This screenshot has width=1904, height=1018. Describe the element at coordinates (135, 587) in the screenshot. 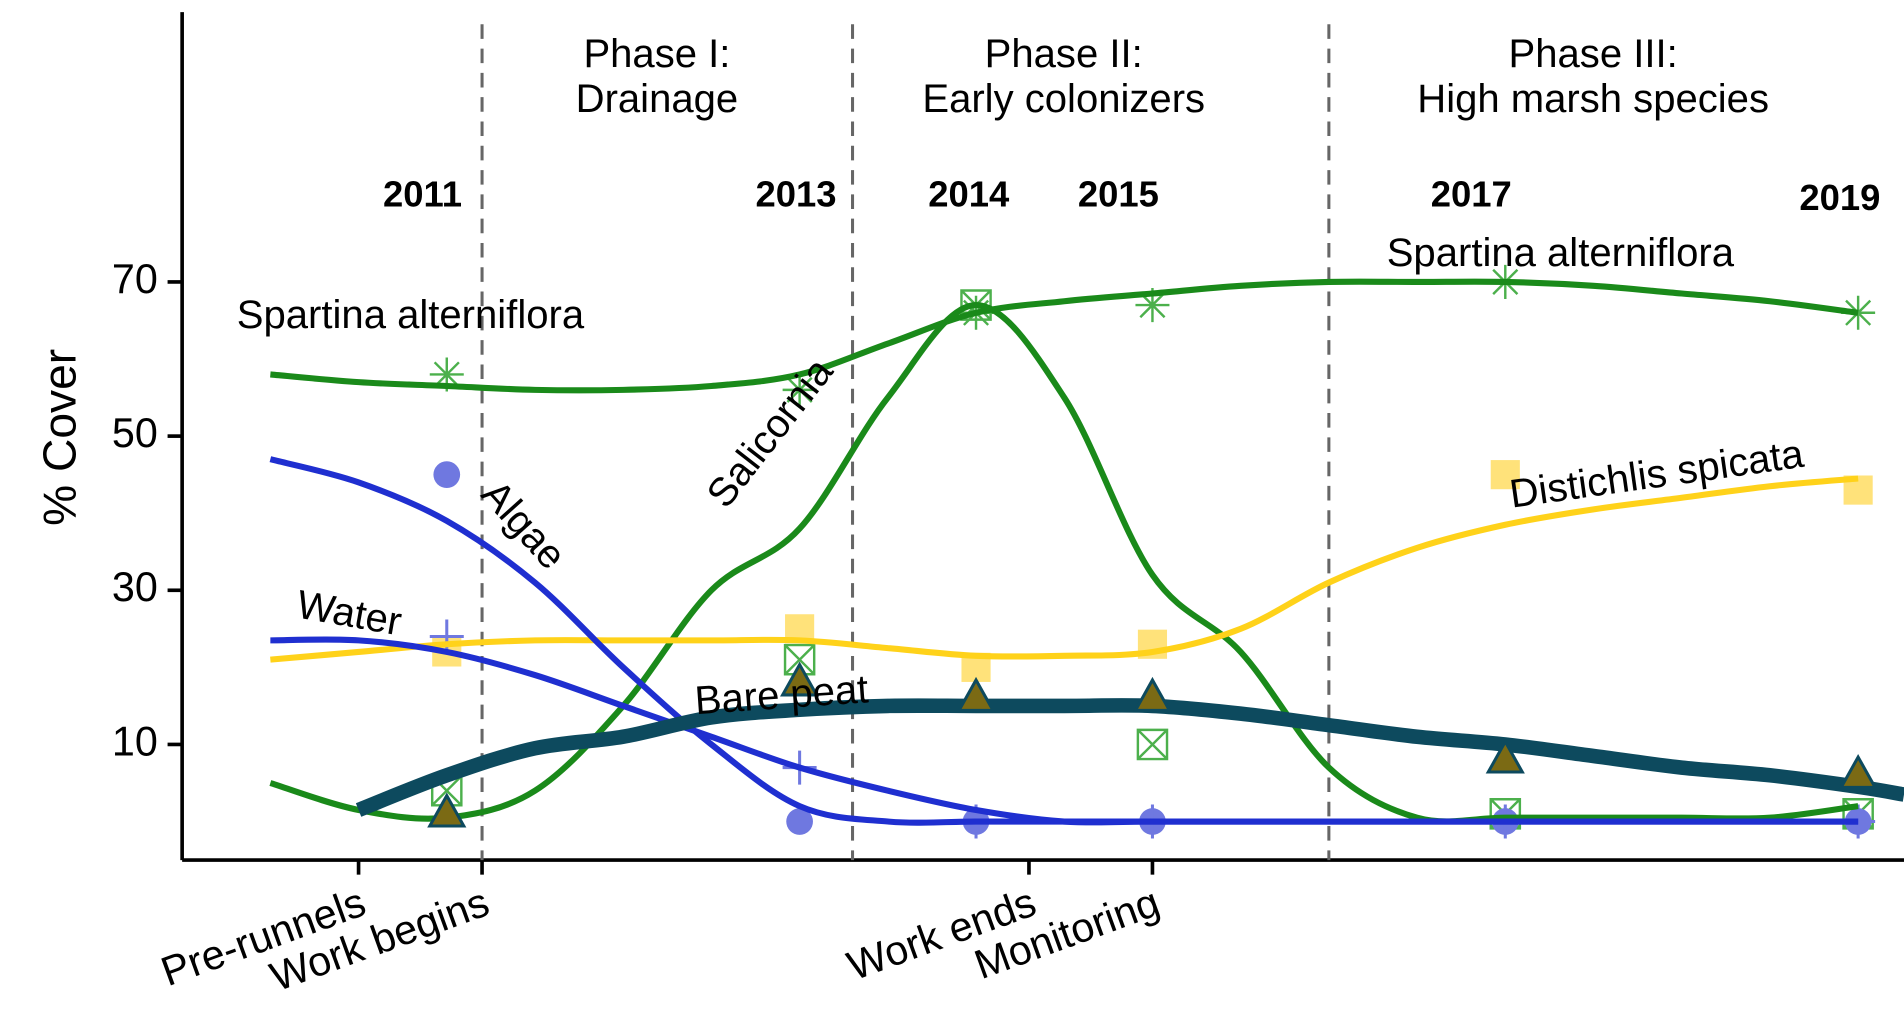

I see `y-tick-label: 30` at that location.